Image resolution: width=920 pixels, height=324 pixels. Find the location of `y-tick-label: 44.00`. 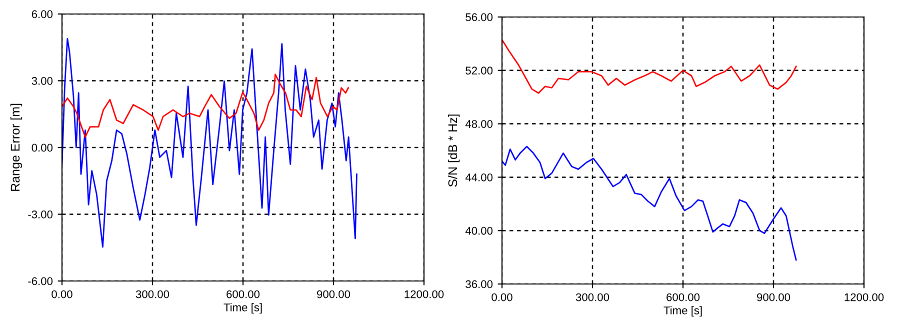

y-tick-label: 44.00 is located at coordinates (479, 177).